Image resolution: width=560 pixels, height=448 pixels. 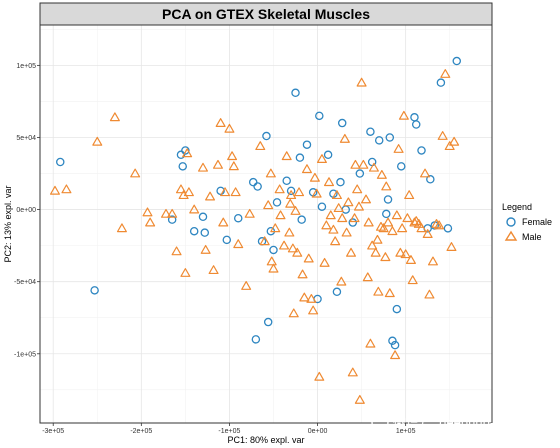 I want to click on y-tick-label: 5e+04, so click(x=26, y=138).